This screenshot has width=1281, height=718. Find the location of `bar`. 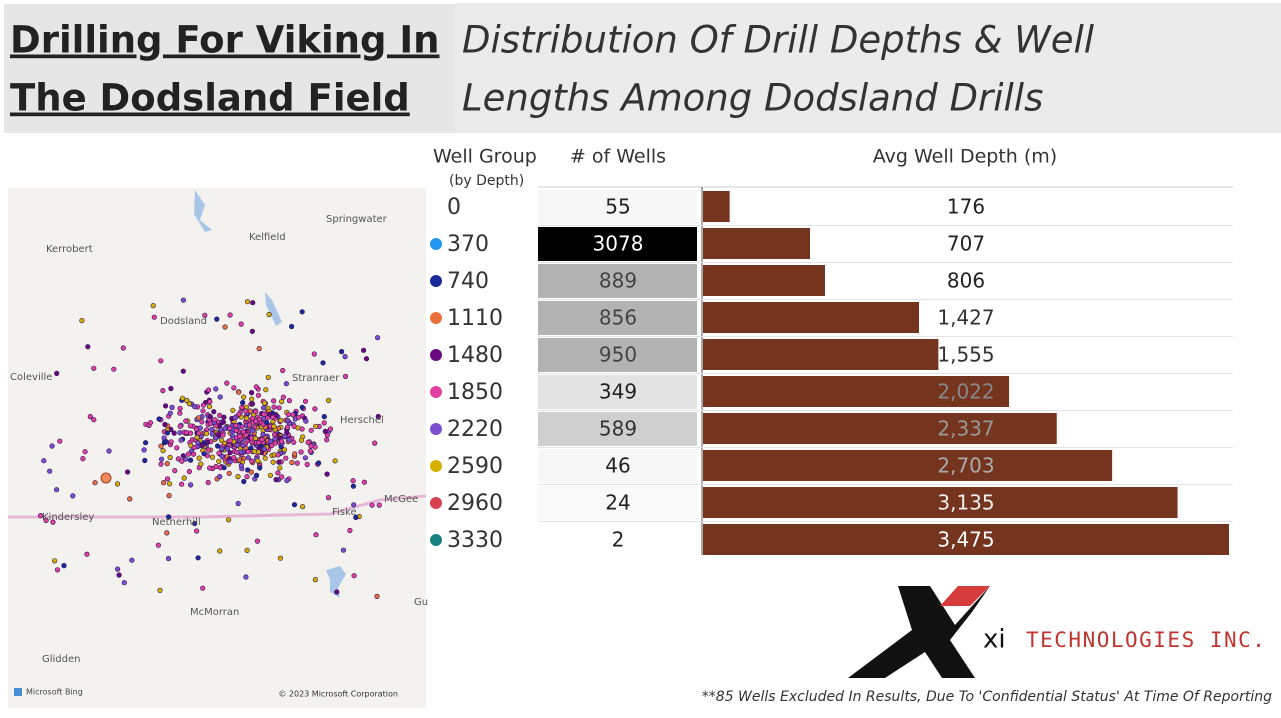

bar is located at coordinates (811, 317).